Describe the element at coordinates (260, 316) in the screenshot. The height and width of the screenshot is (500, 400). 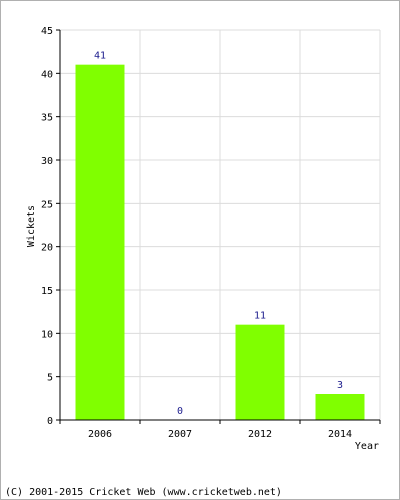
I see `data-label-2012: 11` at that location.